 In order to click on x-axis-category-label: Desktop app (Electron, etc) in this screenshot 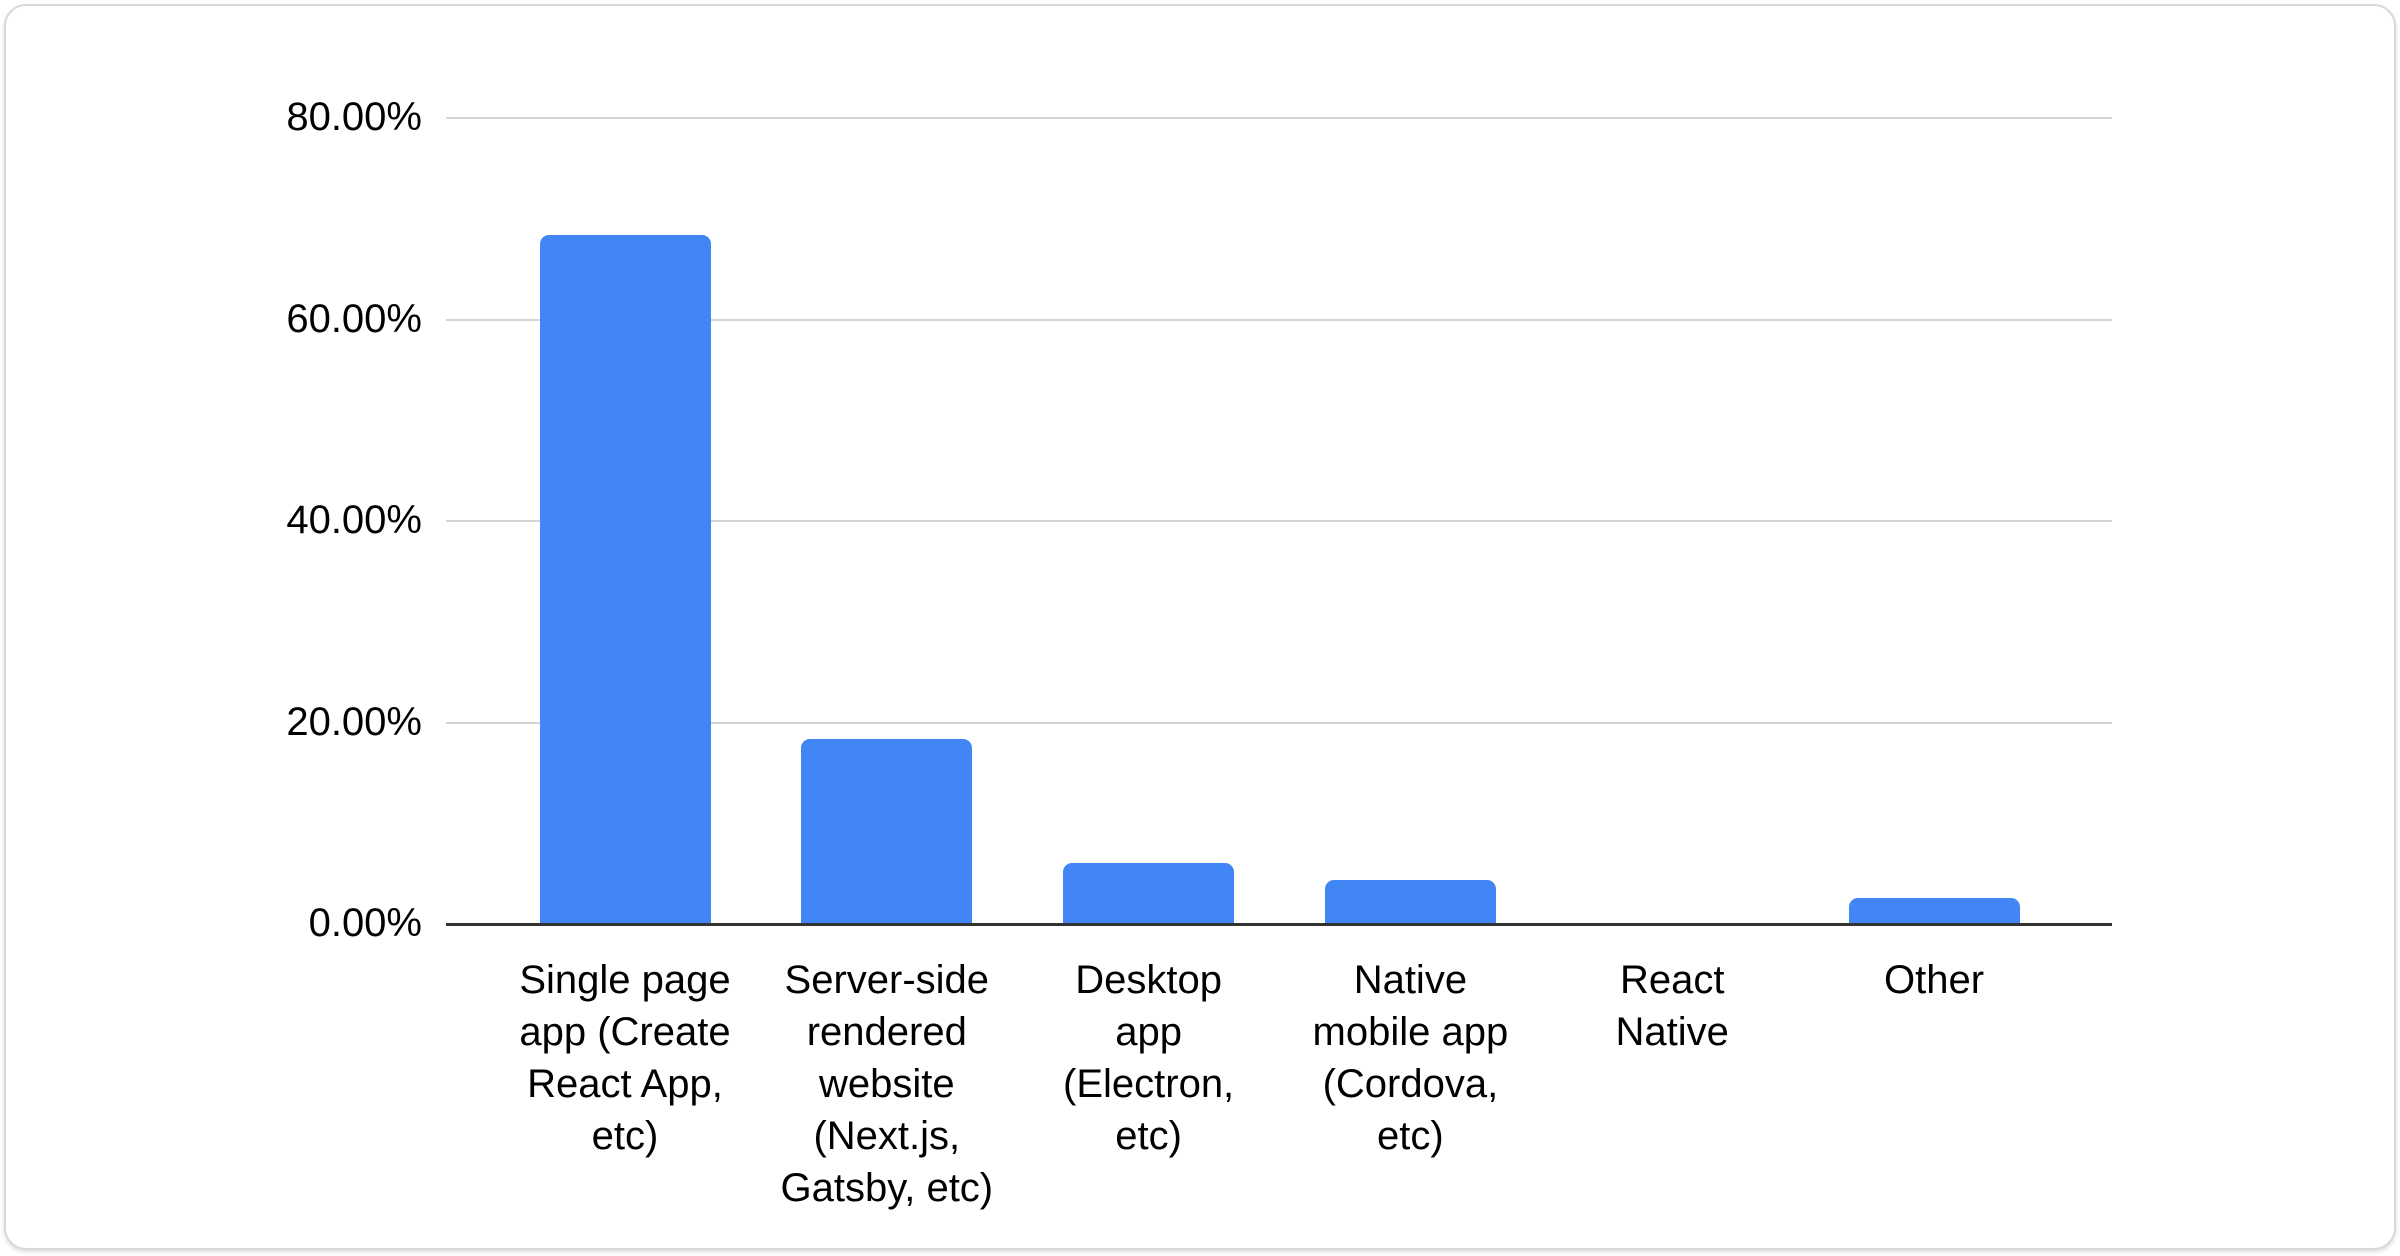, I will do `click(1149, 1058)`.